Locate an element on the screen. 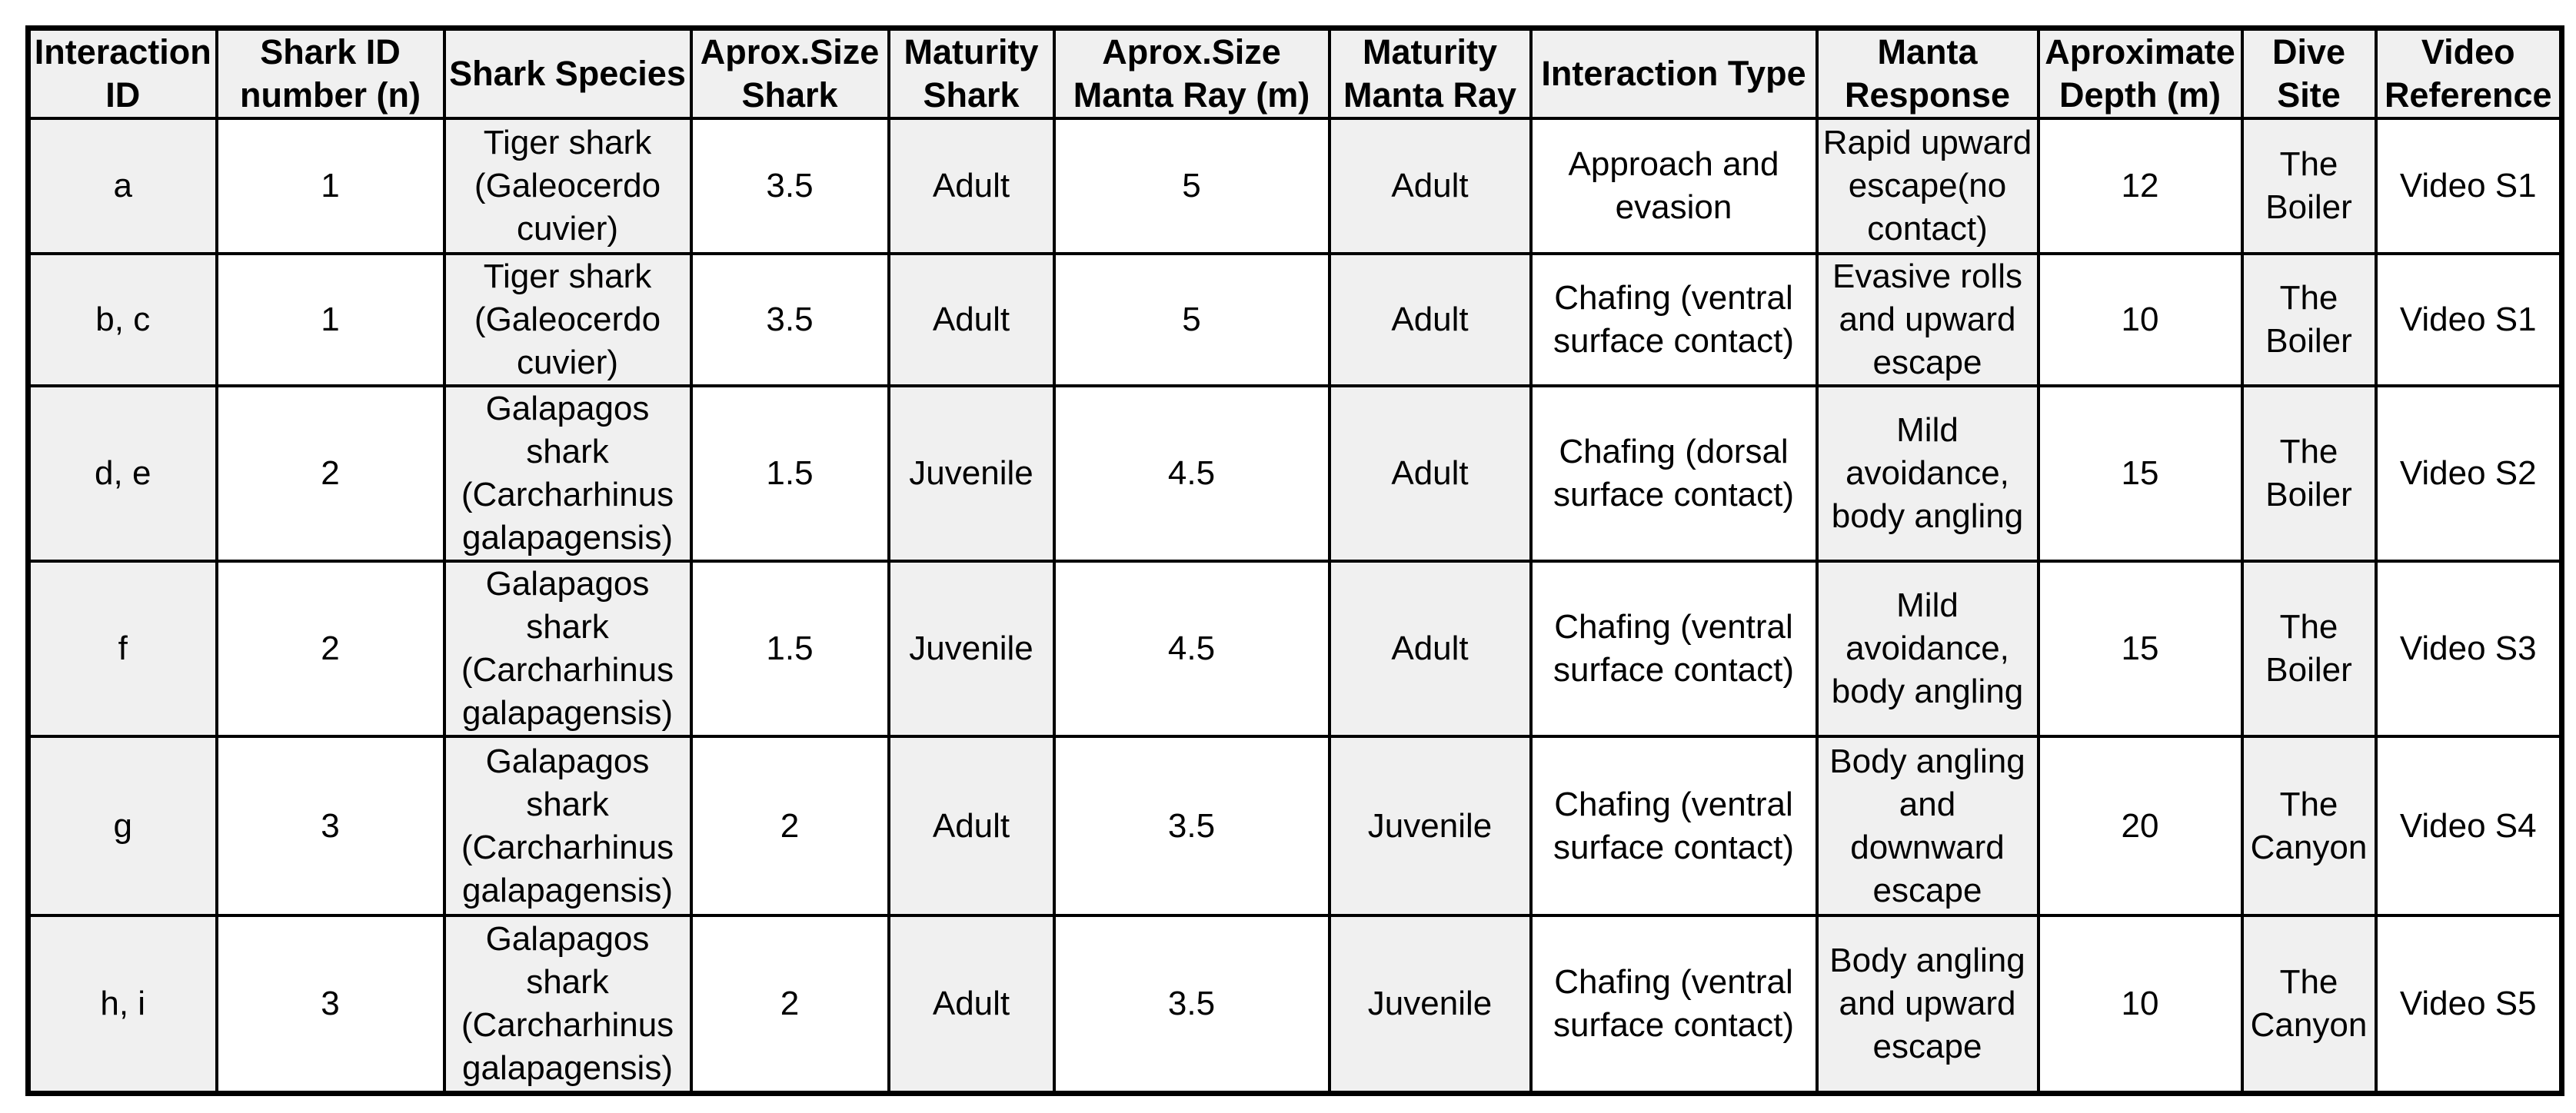 The width and height of the screenshot is (2576, 1113). table-cell: Video S2 is located at coordinates (2469, 473).